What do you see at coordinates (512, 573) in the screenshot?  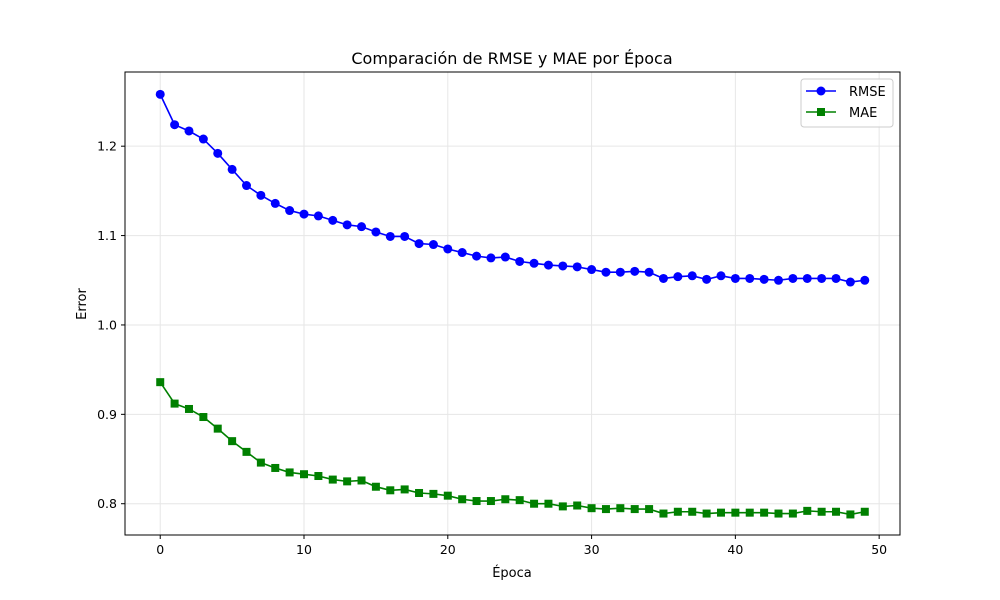 I see `x-axis-label: Época` at bounding box center [512, 573].